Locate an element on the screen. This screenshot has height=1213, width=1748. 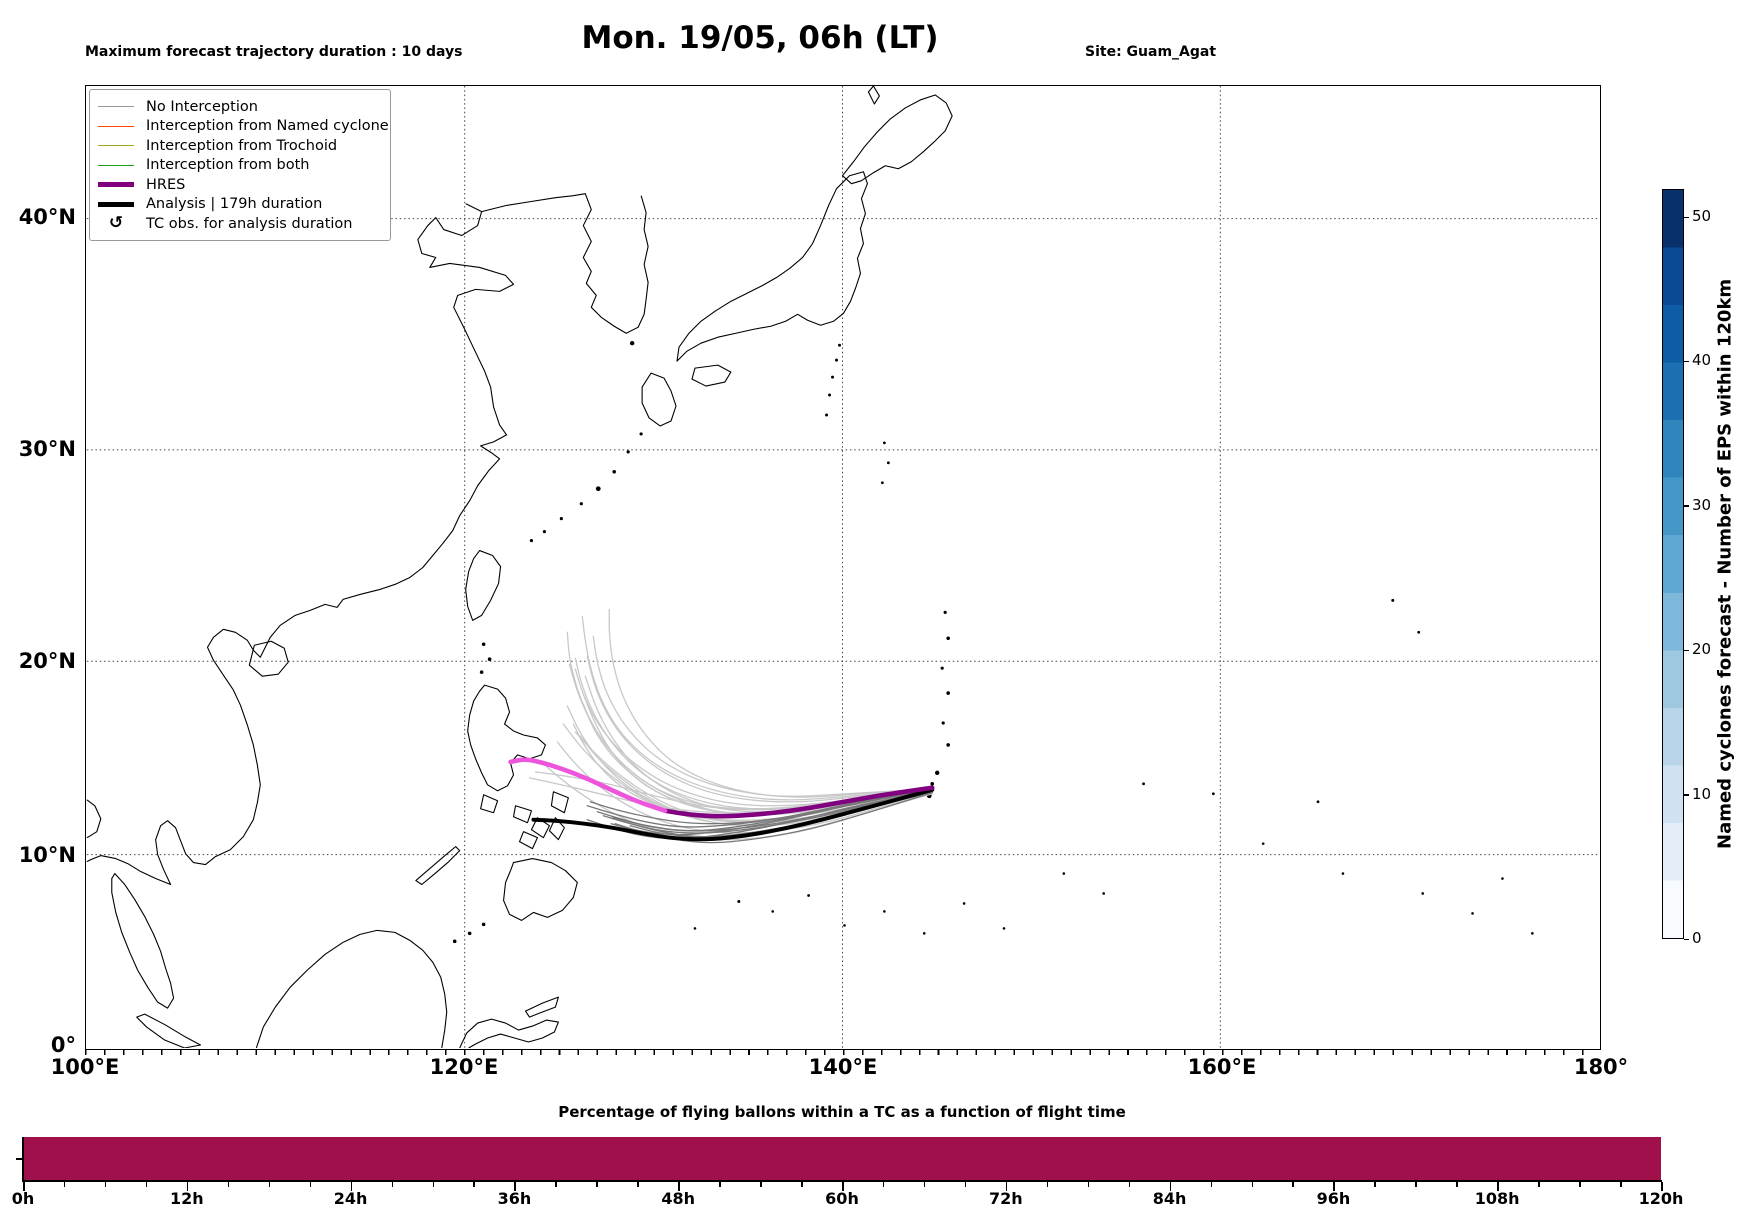
legend-item: Analysis | 179h duration is located at coordinates (239, 205).